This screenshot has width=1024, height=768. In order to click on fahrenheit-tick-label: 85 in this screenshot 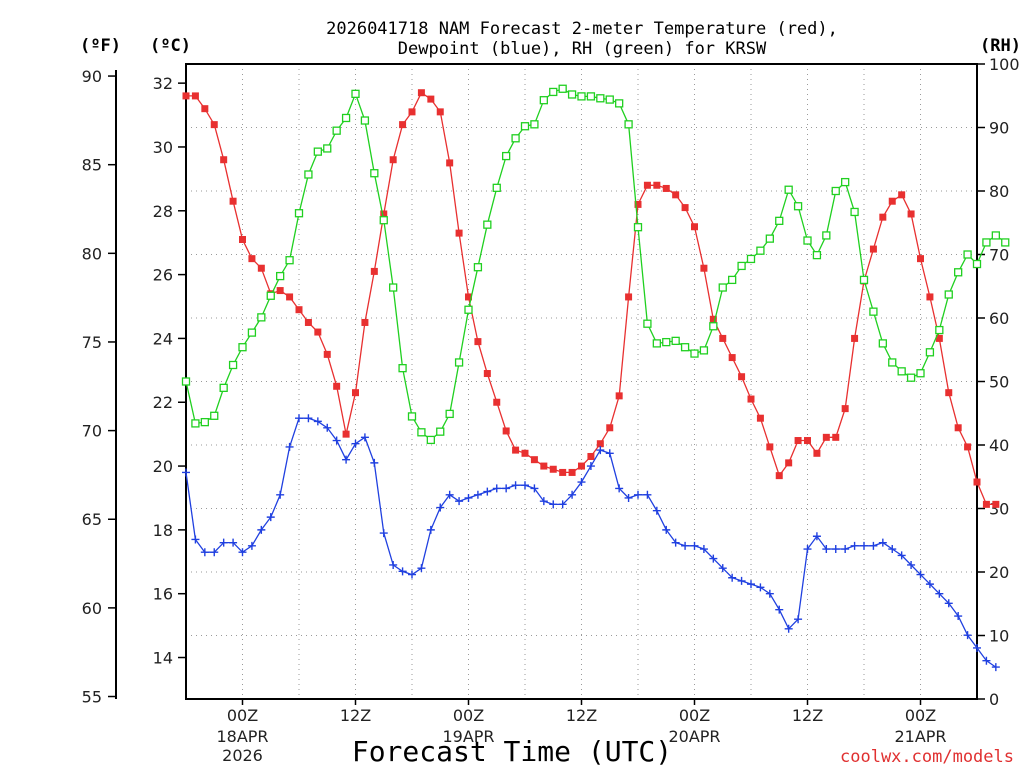, I will do `click(92, 165)`.